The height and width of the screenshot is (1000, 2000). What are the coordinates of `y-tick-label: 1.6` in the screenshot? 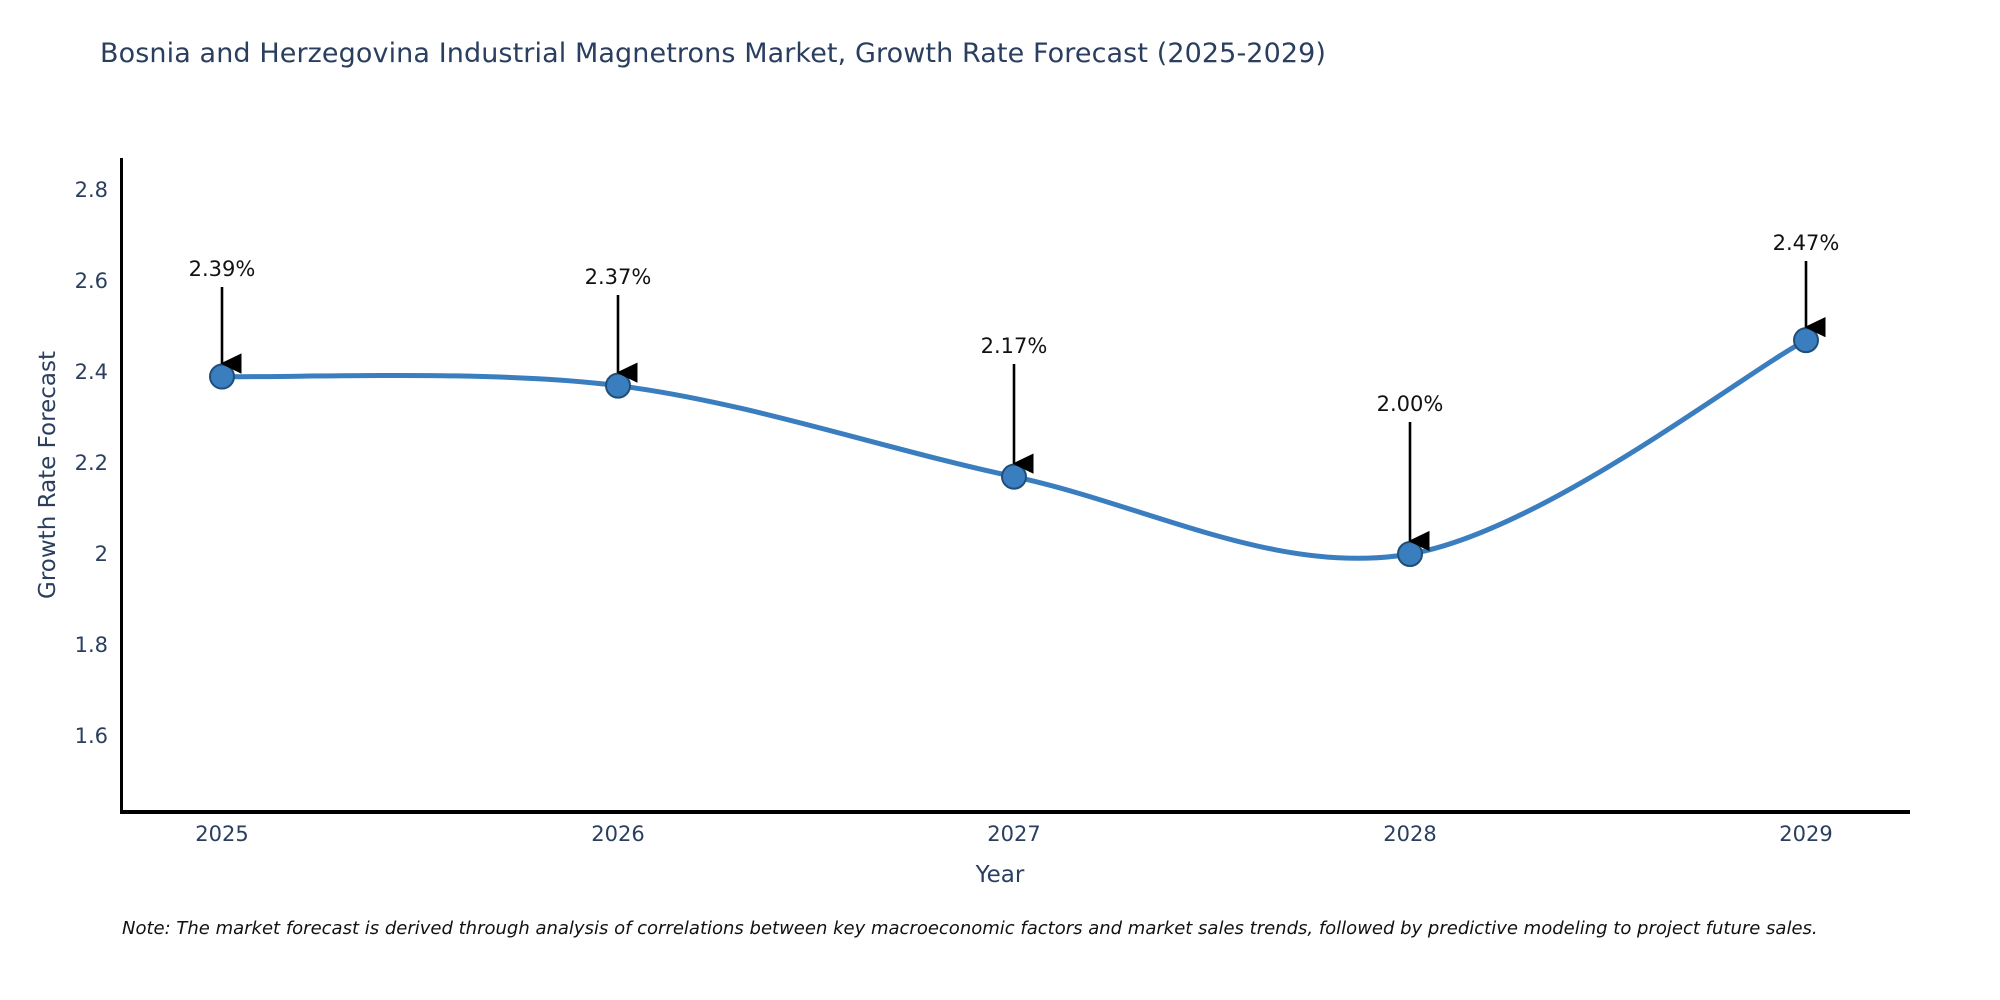 It's located at (91, 736).